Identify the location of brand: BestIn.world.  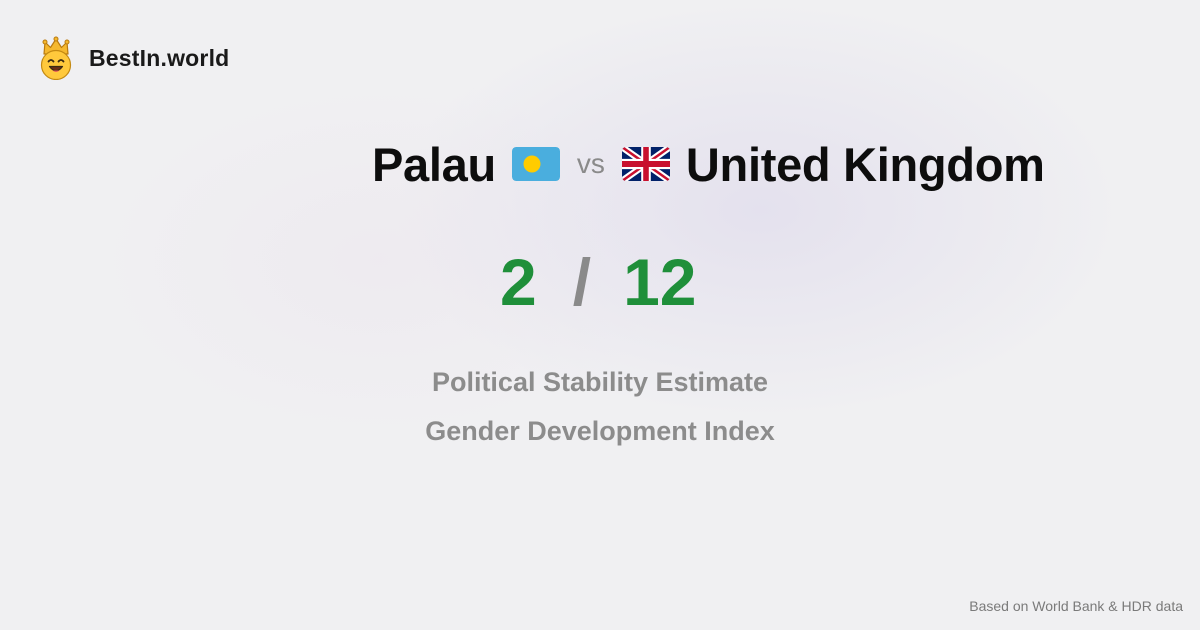
(133, 58).